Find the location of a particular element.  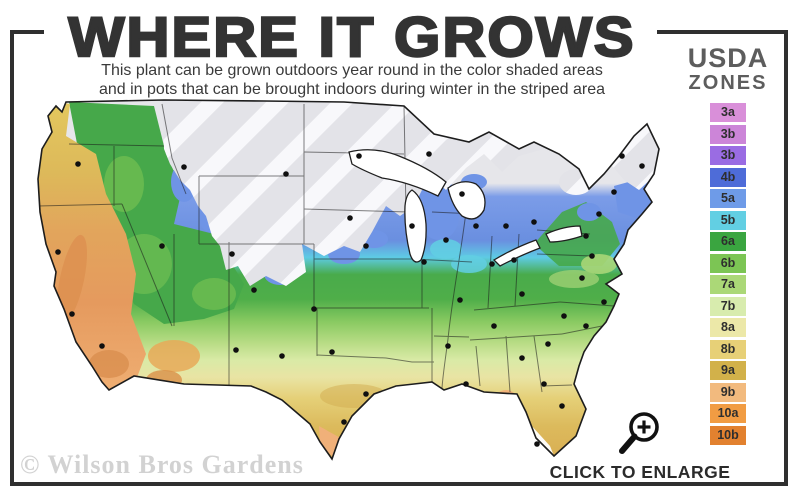

zone-swatch-9a-12: 9a is located at coordinates (728, 370).